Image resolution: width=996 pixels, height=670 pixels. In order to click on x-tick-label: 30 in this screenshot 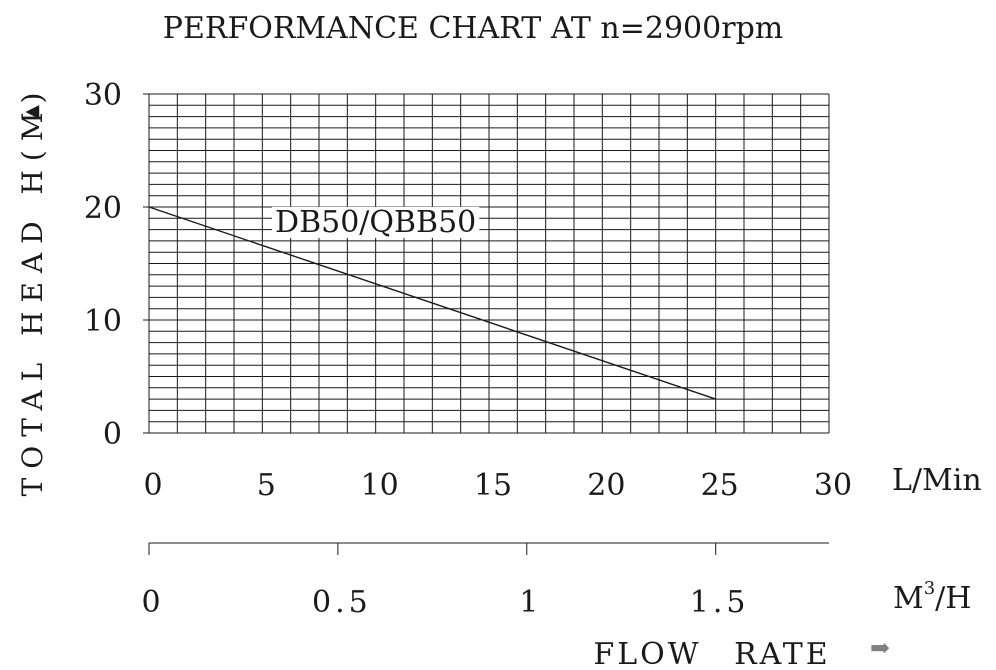, I will do `click(833, 485)`.